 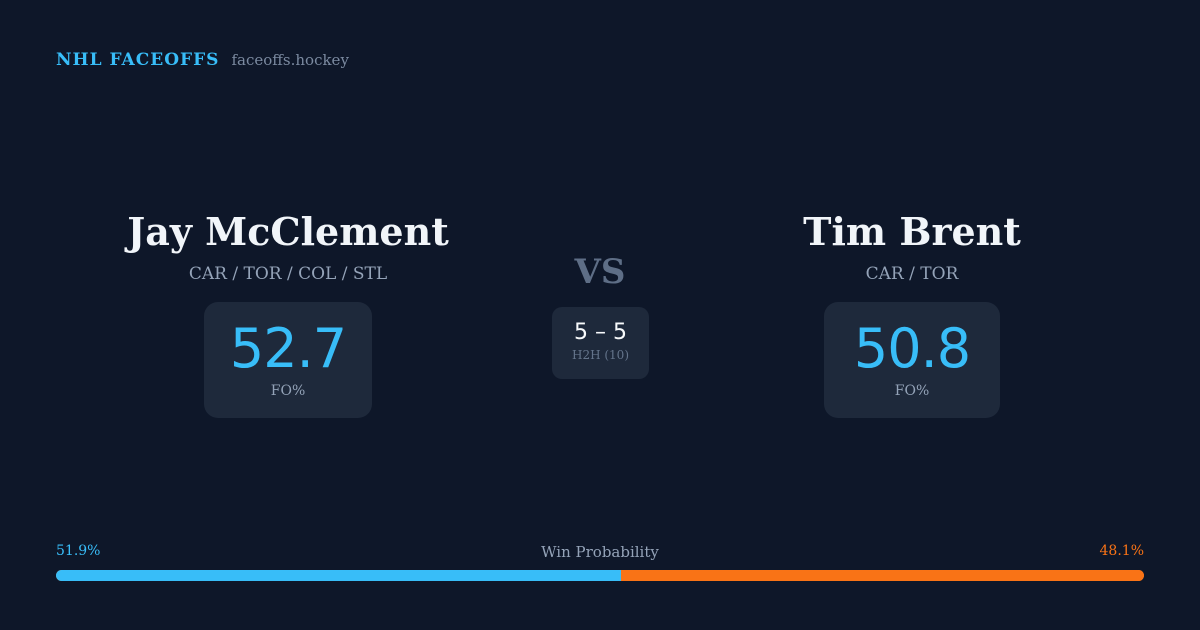 I want to click on player-right-fo-card: 50.8 FO%, so click(x=912, y=360).